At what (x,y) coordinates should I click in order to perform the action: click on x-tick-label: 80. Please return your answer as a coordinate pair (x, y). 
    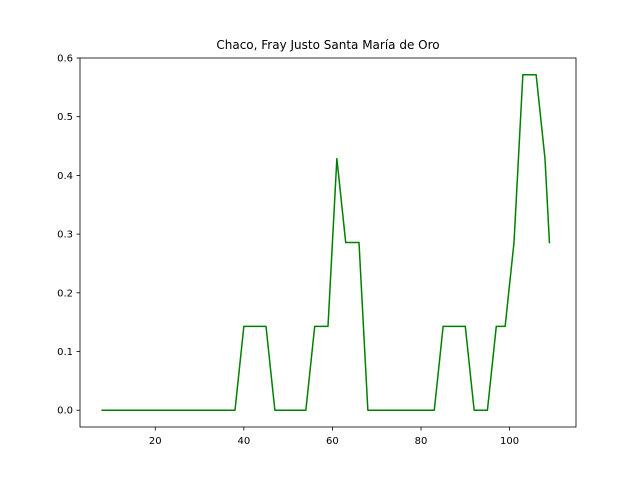
    Looking at the image, I should click on (421, 441).